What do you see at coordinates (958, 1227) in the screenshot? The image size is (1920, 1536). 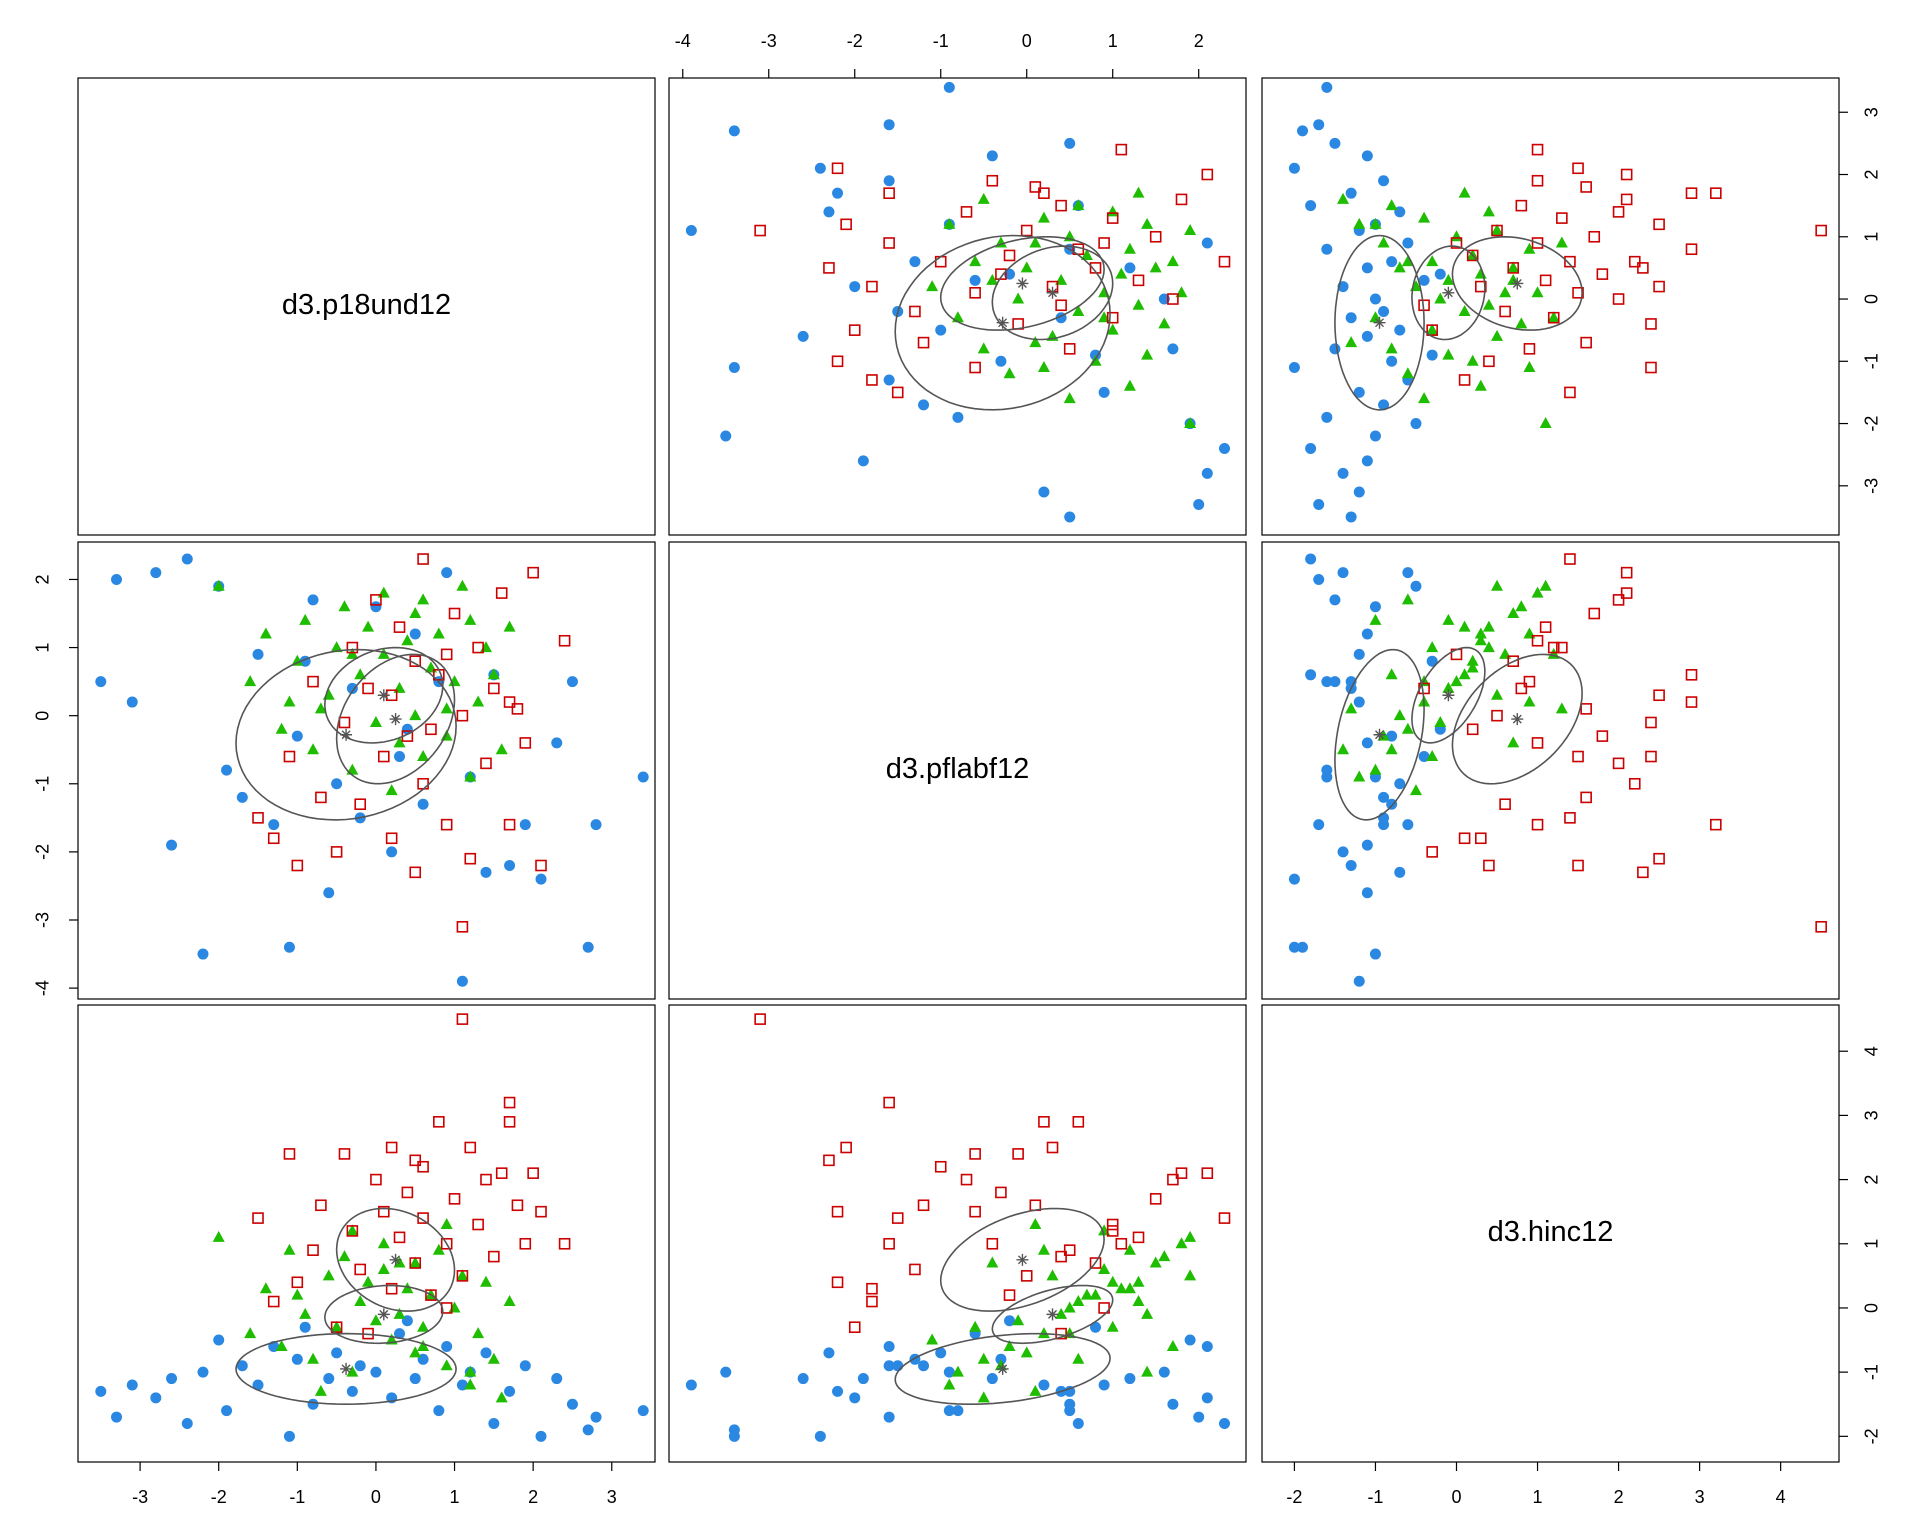 I see `panel-points` at bounding box center [958, 1227].